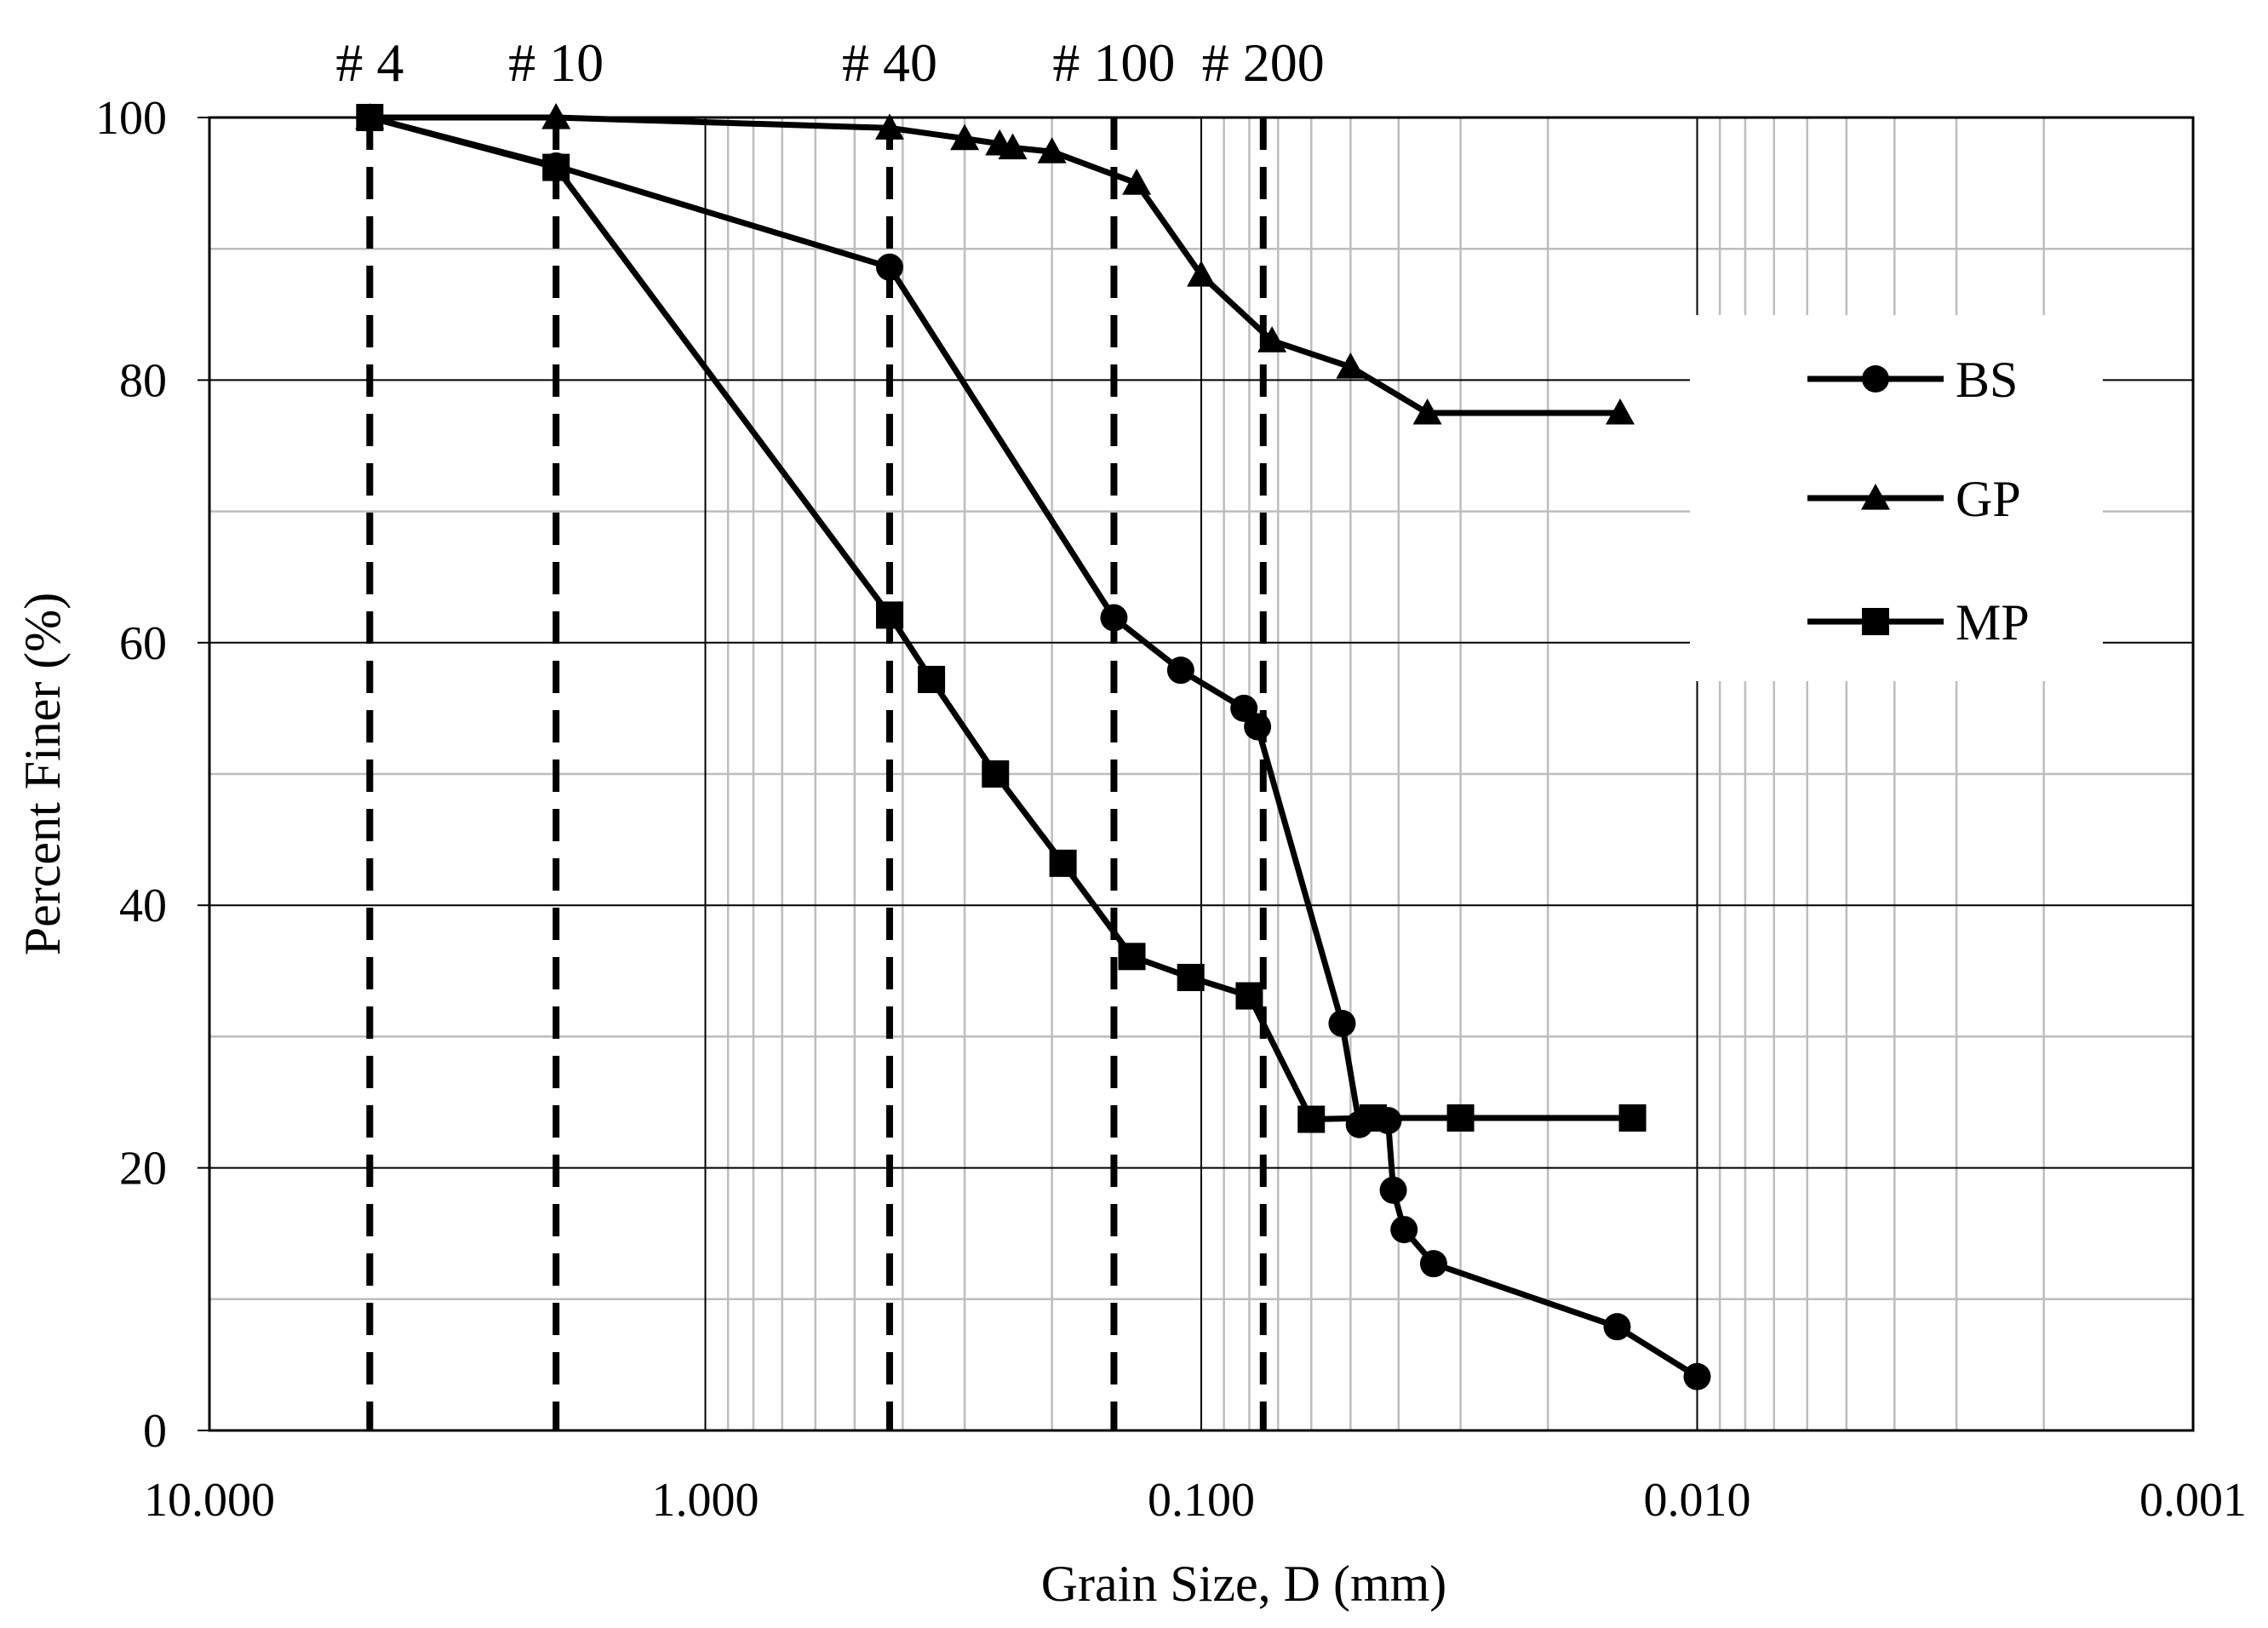  I want to click on legend-label: MP, so click(1993, 623).